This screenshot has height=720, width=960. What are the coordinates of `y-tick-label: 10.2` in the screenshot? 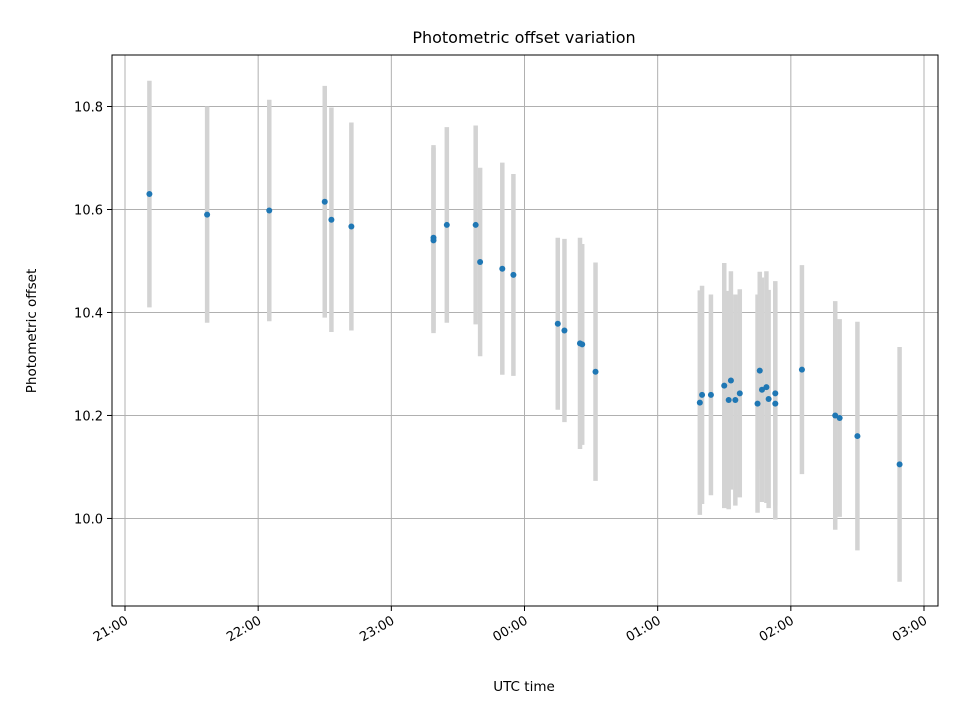 It's located at (88, 416).